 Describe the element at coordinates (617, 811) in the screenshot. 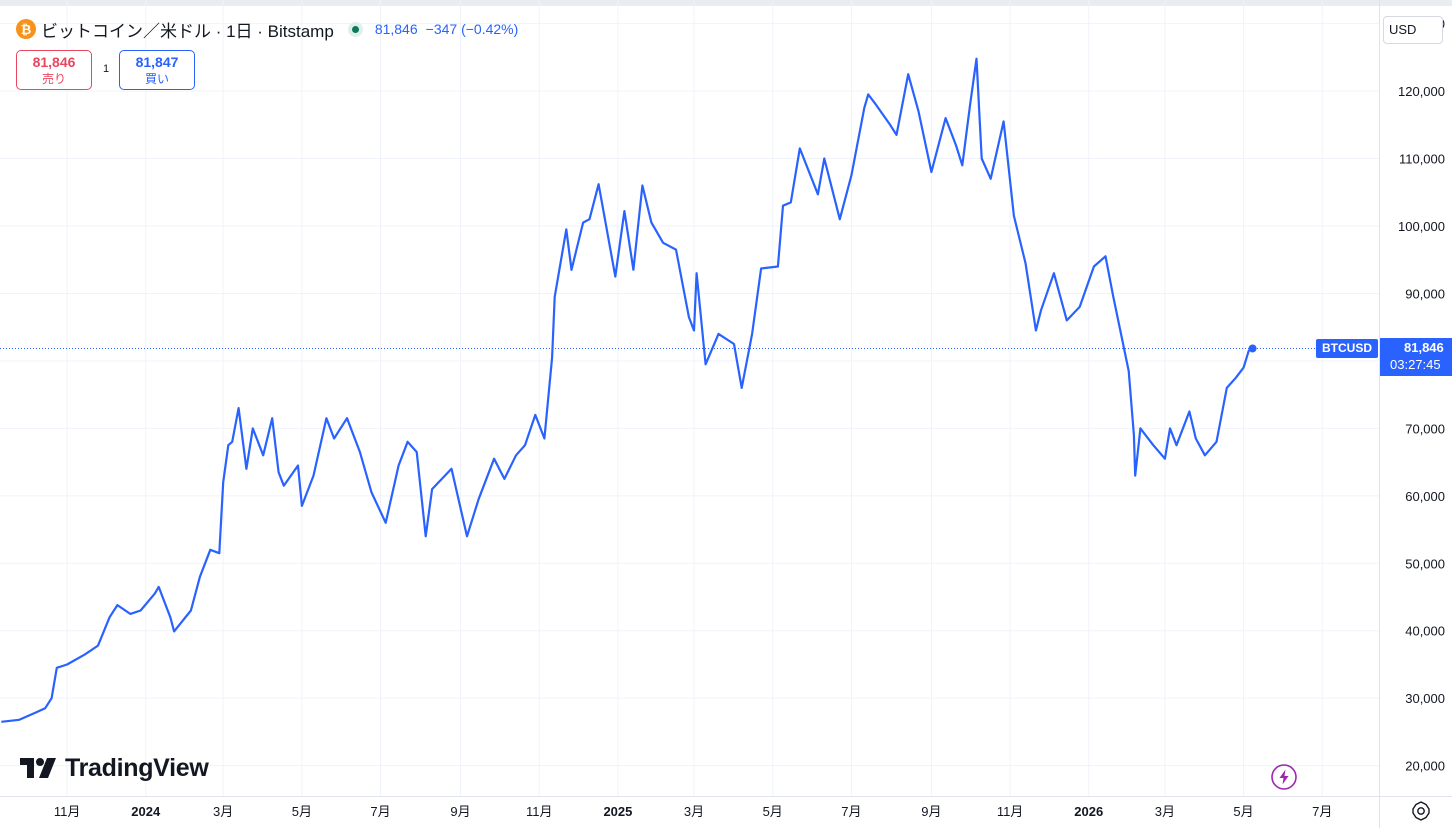

I see `x-tick-label: 2025` at that location.